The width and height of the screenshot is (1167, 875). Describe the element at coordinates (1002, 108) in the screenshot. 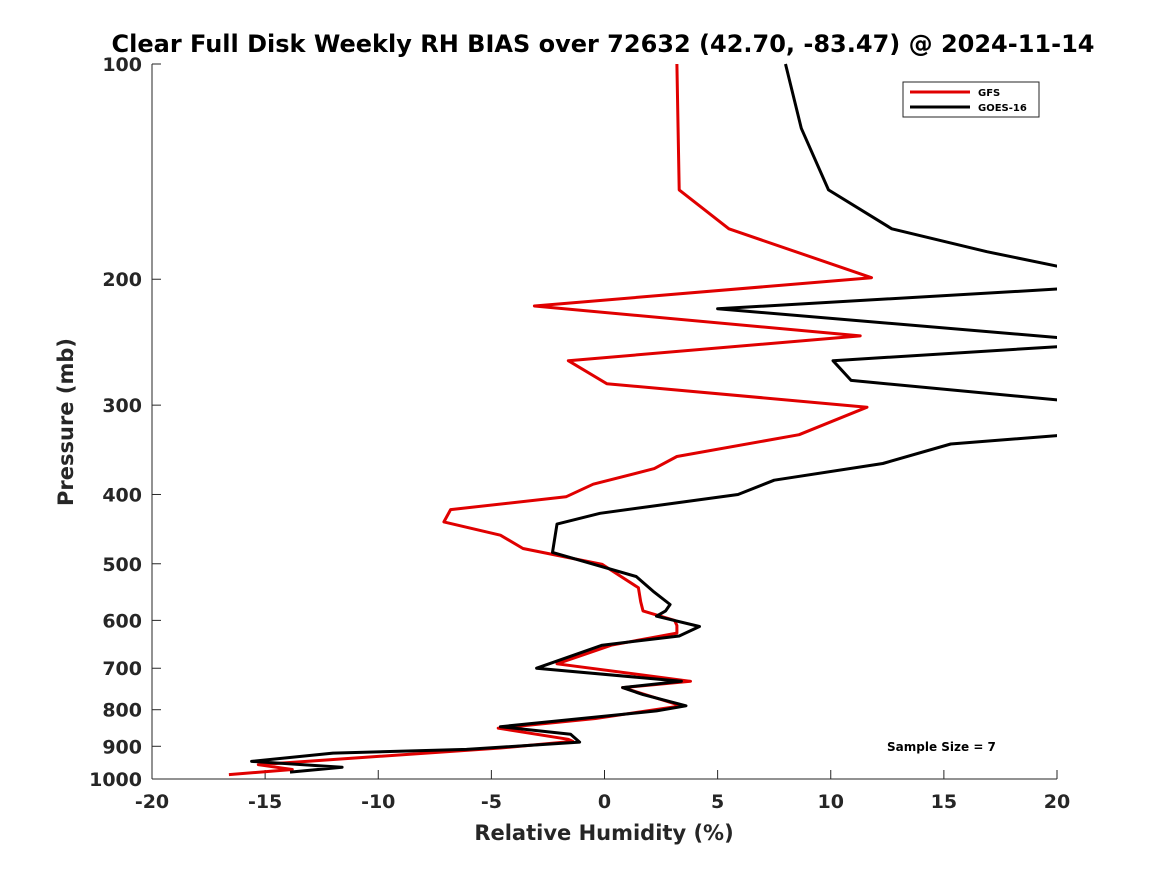

I see `legend-label-goes16: GOES-16` at that location.